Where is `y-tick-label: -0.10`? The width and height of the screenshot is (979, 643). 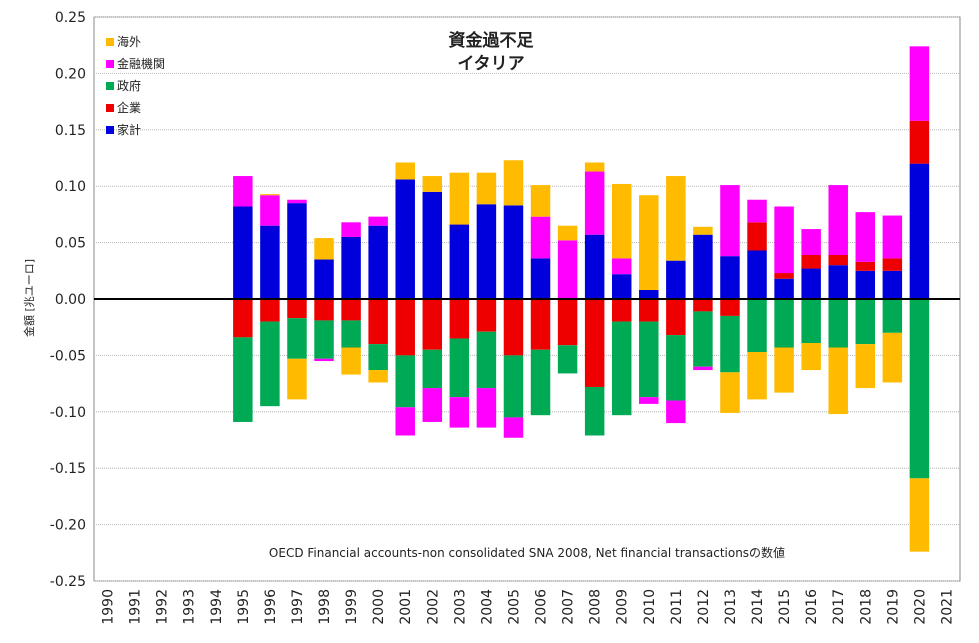
y-tick-label: -0.10 is located at coordinates (68, 413).